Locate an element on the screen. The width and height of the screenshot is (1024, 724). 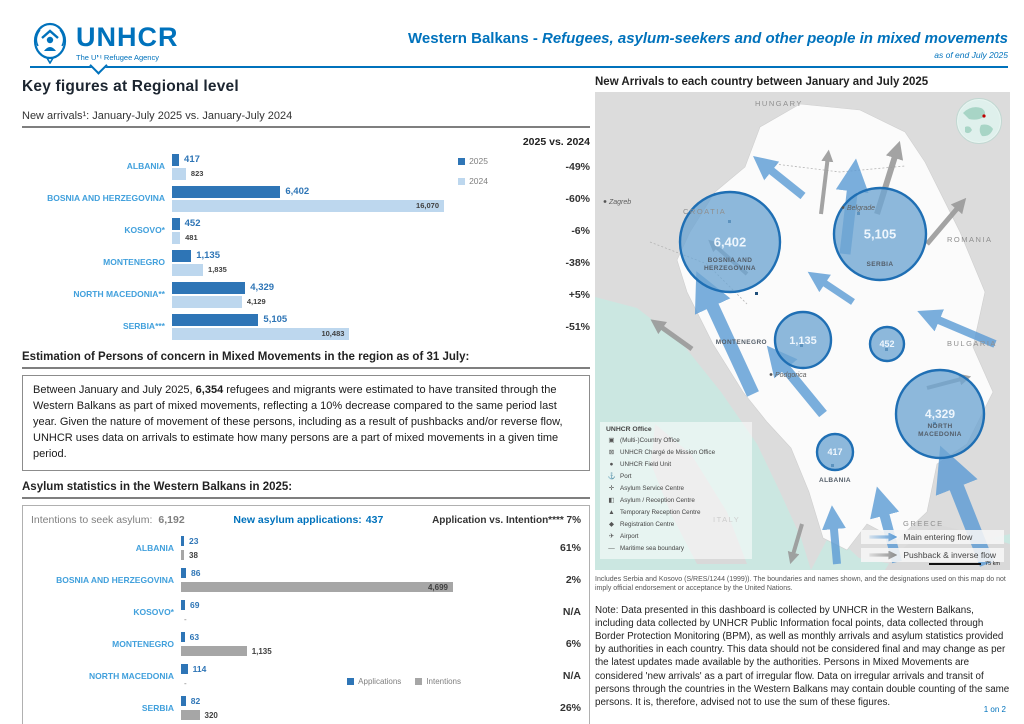
header-divider is located at coordinates (519, 67).